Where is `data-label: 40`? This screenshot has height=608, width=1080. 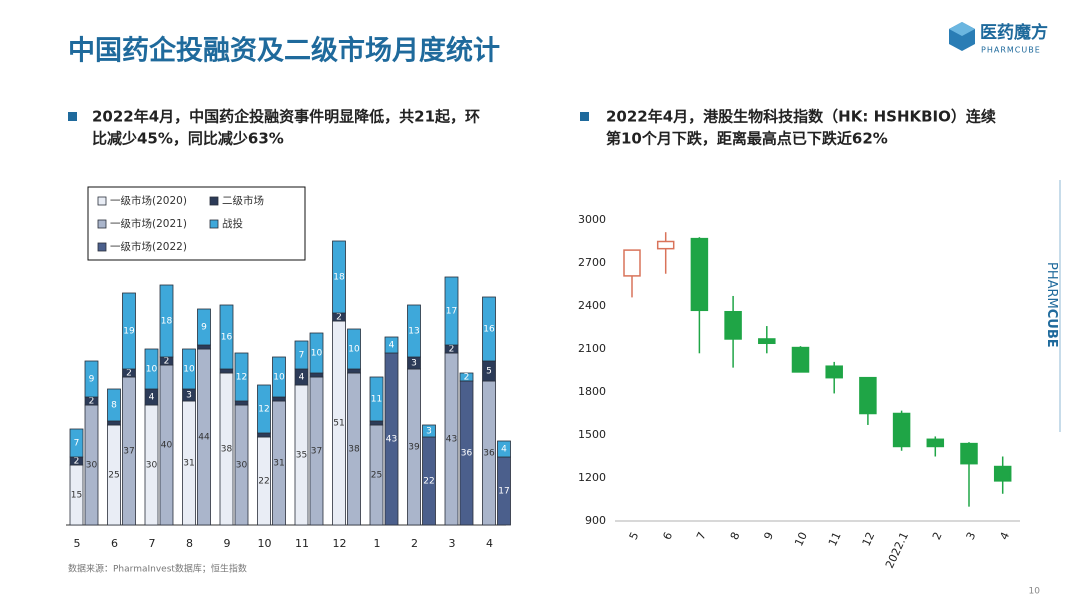 data-label: 40 is located at coordinates (167, 446).